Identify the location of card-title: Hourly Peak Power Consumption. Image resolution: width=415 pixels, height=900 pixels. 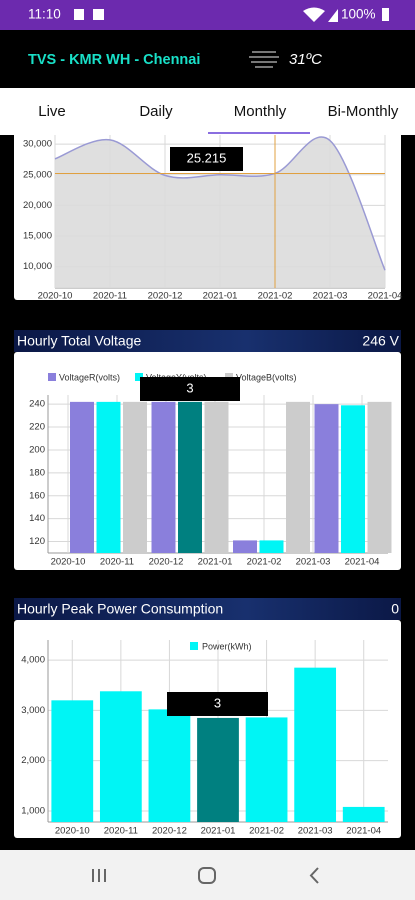
(120, 609).